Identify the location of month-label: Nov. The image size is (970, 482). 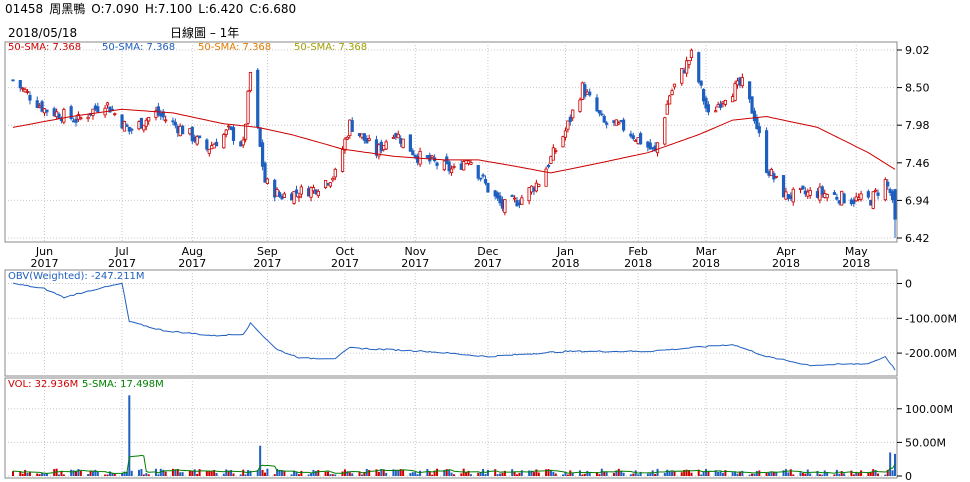
(415, 251).